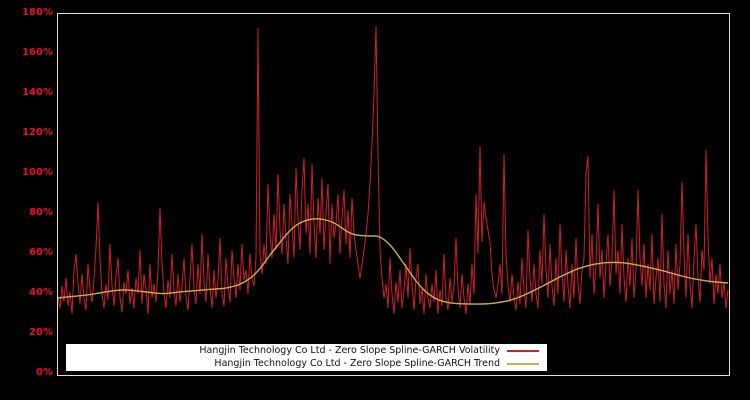 The height and width of the screenshot is (400, 750). I want to click on y-axis-tick-label: 40%, so click(41, 292).